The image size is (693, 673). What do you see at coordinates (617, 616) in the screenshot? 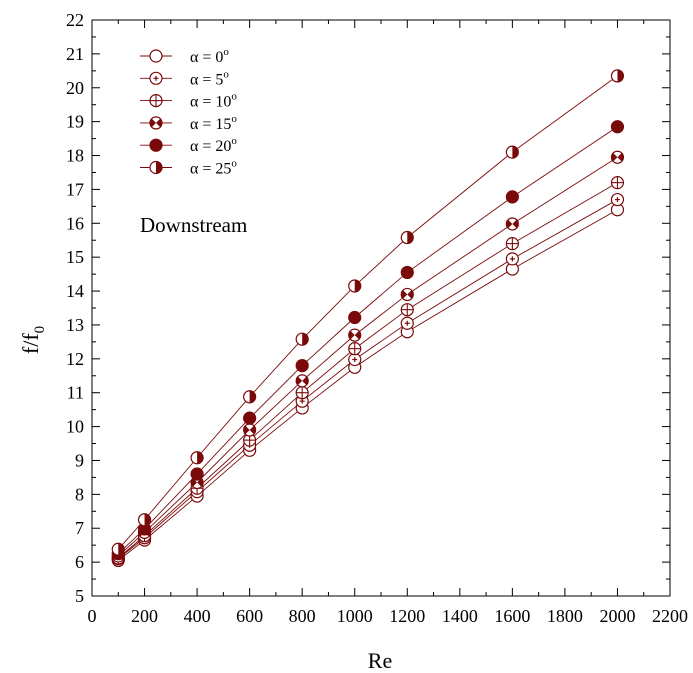
I see `x-tick-label: 2000` at bounding box center [617, 616].